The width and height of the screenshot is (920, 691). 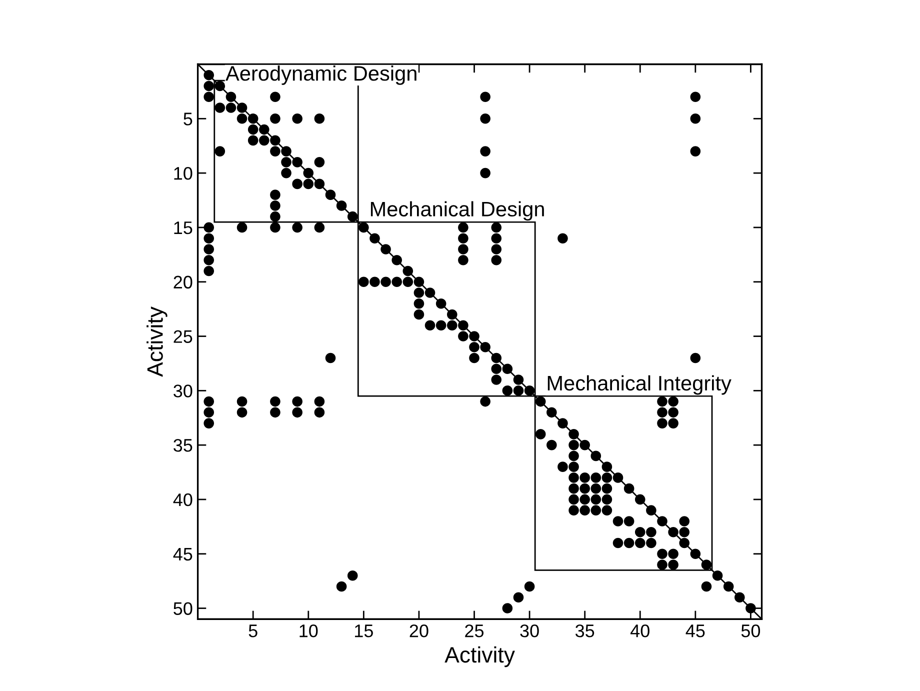 I want to click on x-tick-label: 35, so click(x=584, y=631).